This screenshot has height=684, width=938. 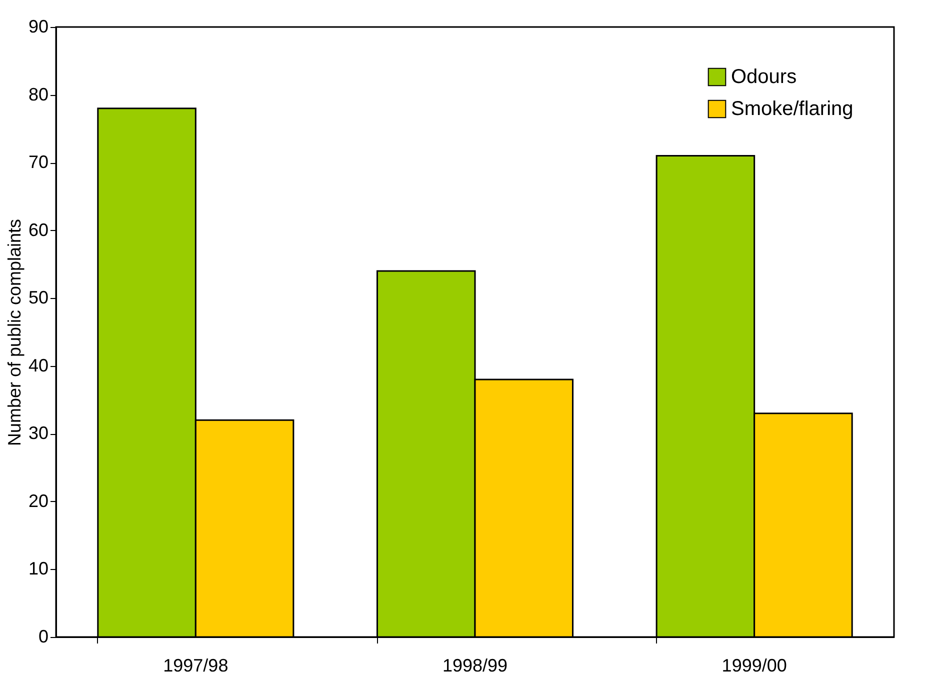 What do you see at coordinates (38, 568) in the screenshot?
I see `y-tick-label: 10` at bounding box center [38, 568].